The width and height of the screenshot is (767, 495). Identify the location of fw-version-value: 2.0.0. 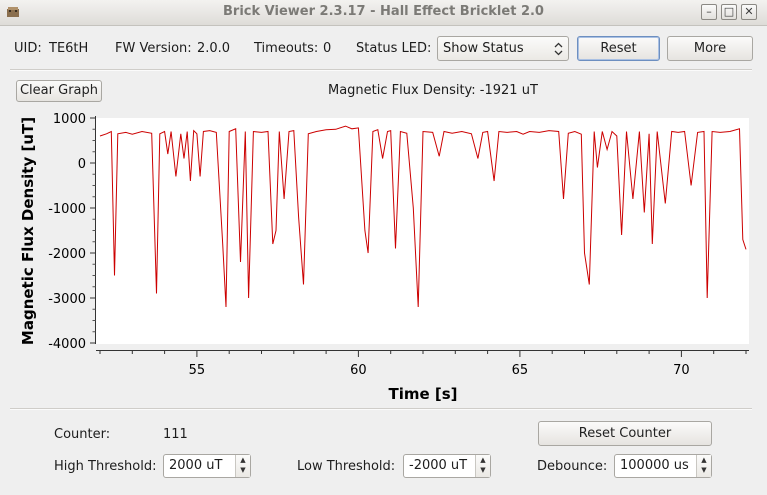
(214, 48).